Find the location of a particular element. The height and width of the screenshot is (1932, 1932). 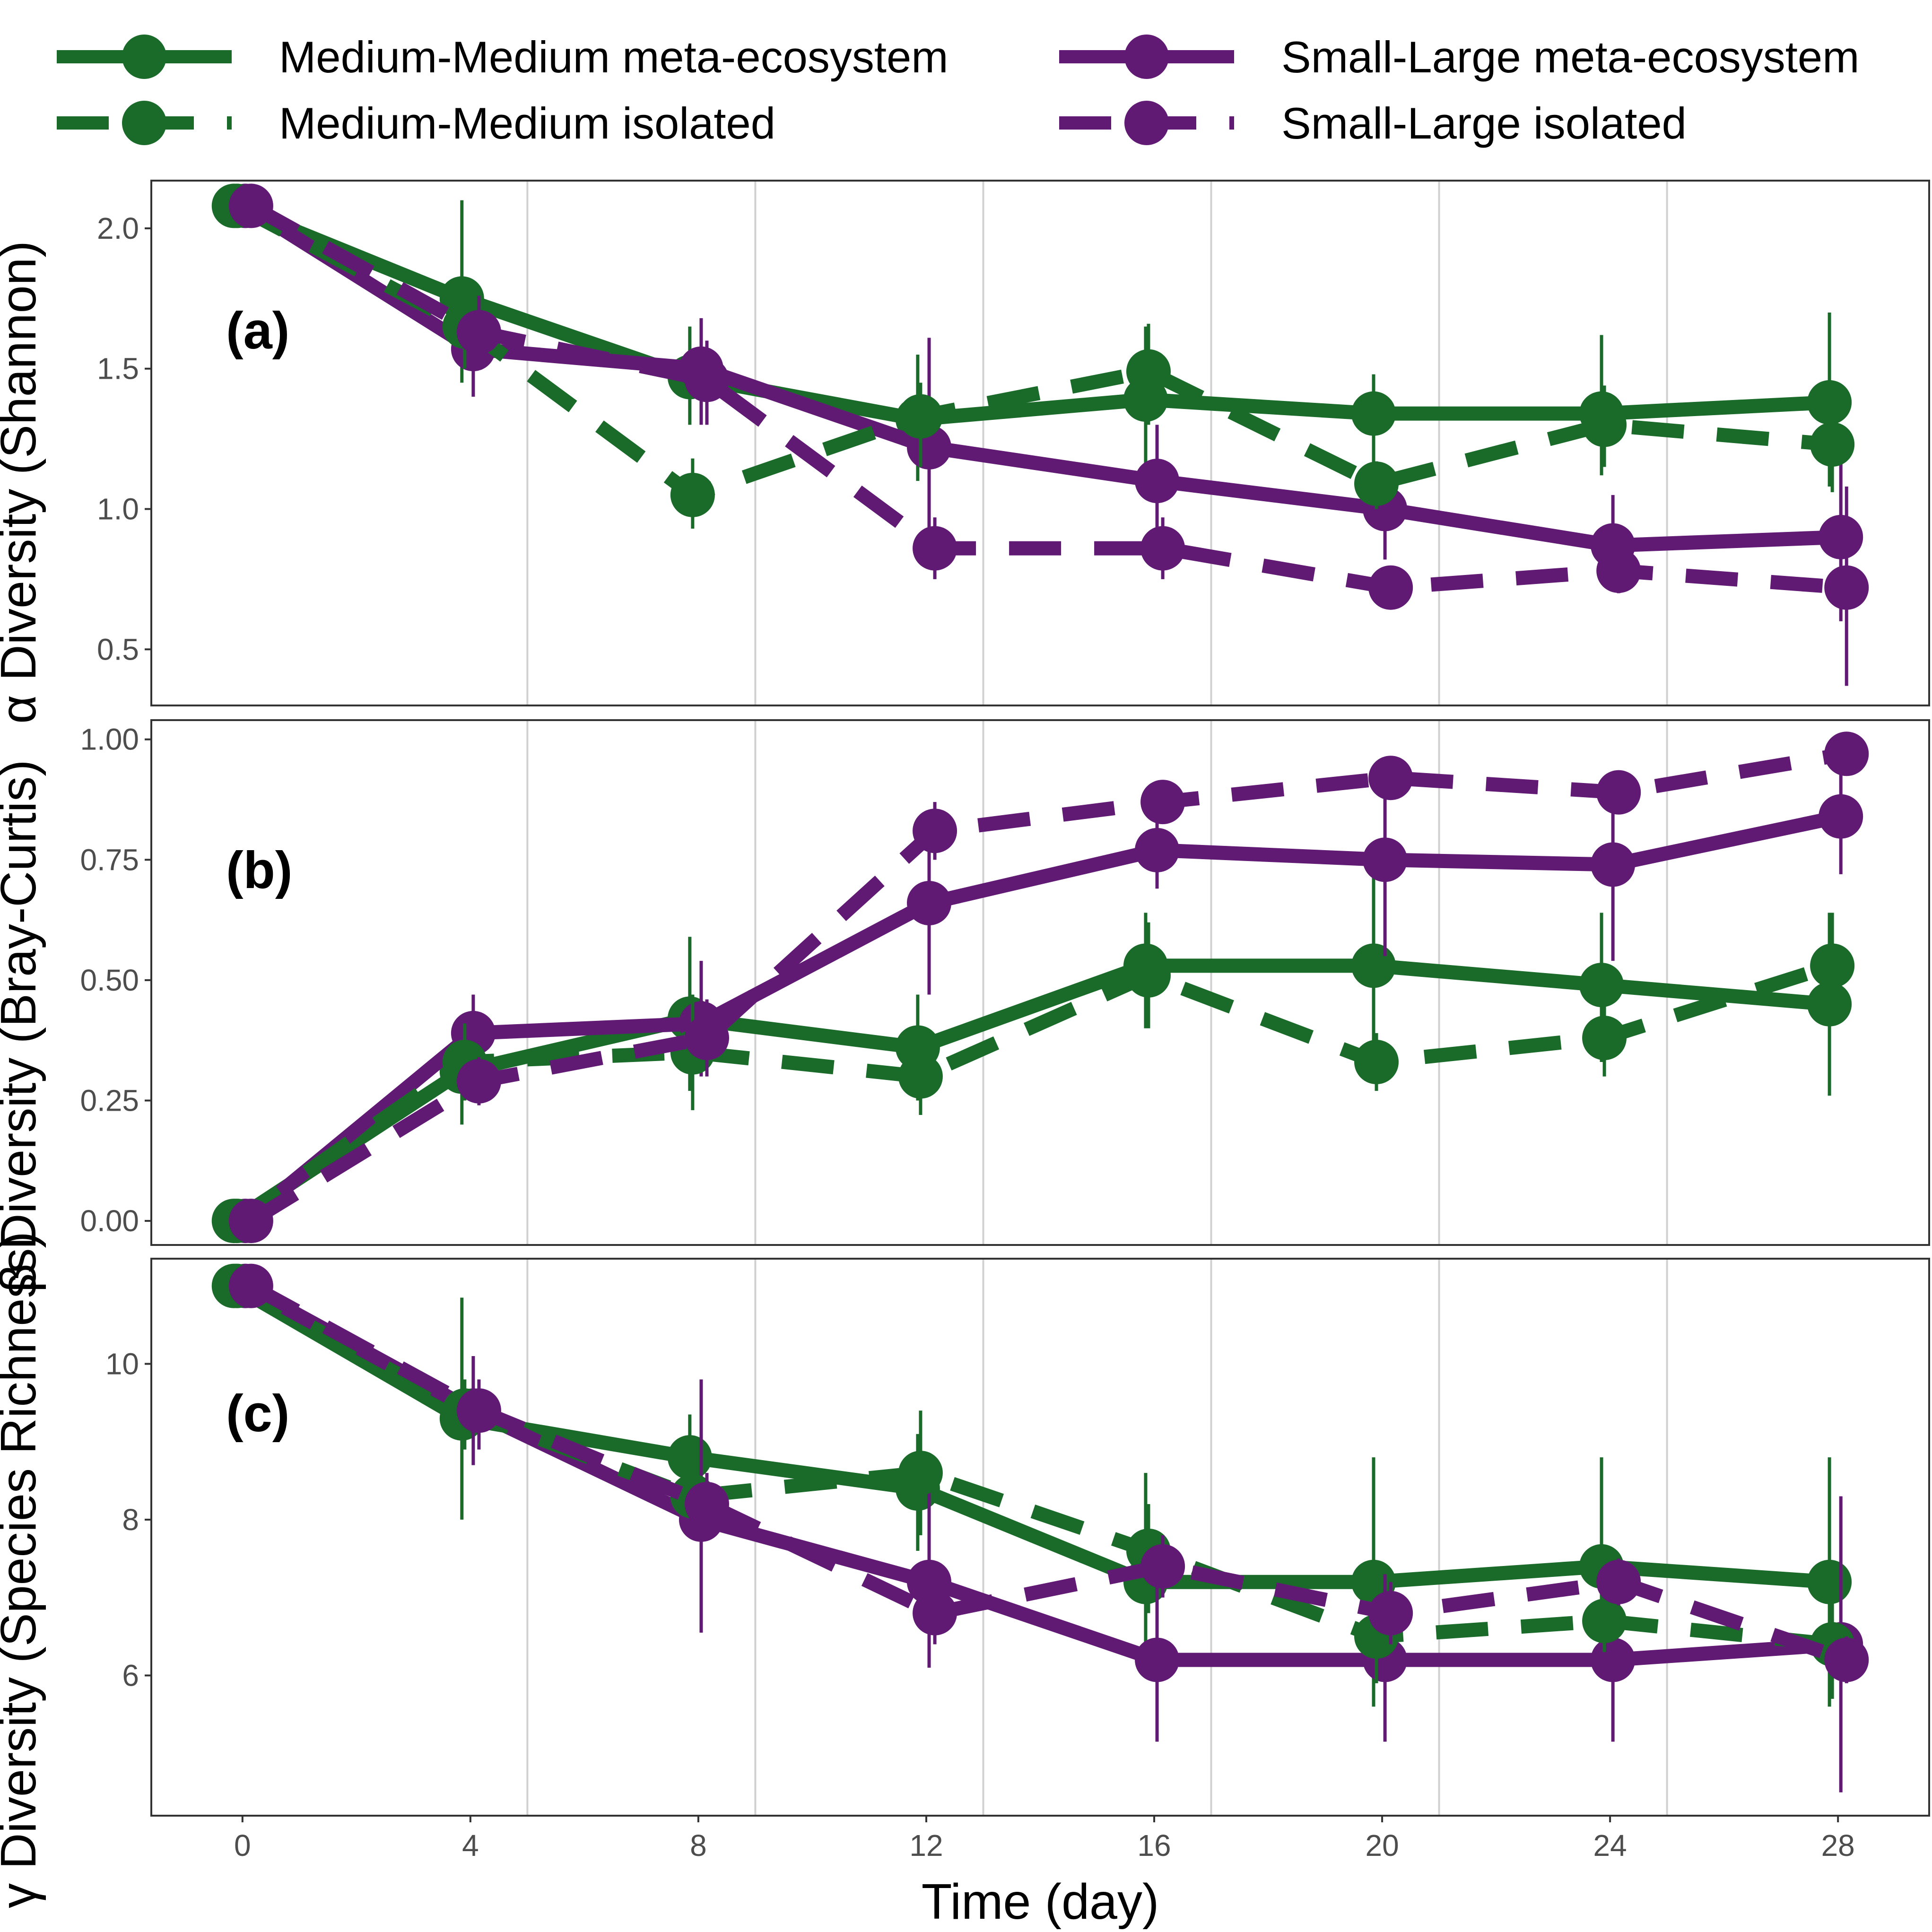

legend-label-sl-meta: Small-Large meta-ecosystem is located at coordinates (1570, 57).